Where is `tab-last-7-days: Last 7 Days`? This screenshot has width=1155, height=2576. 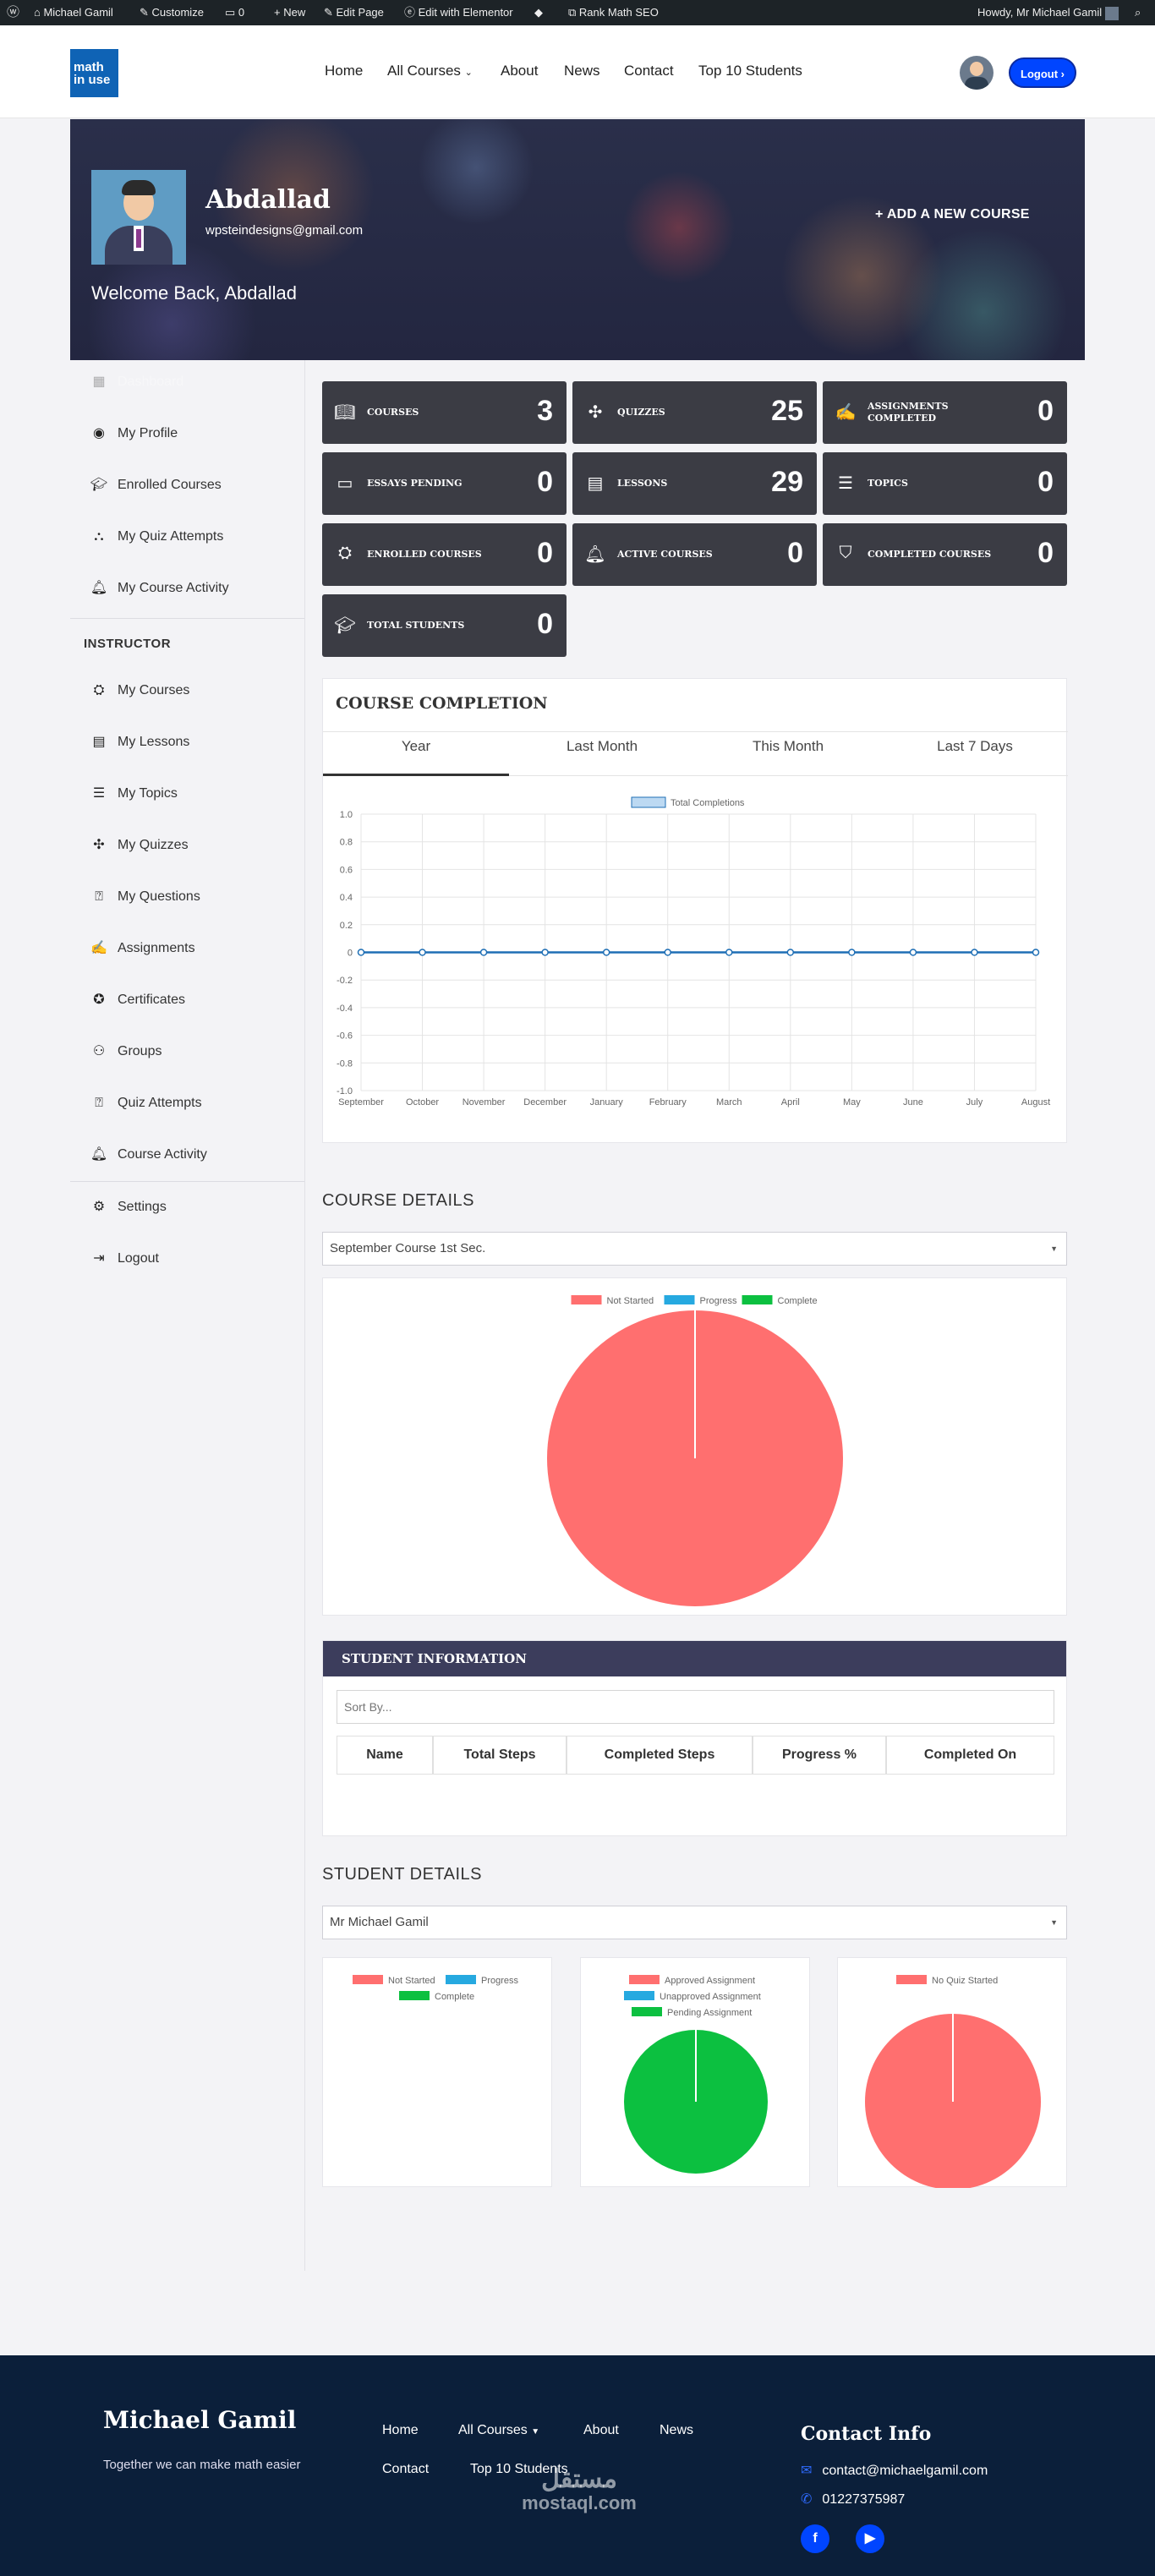 tab-last-7-days: Last 7 Days is located at coordinates (975, 746).